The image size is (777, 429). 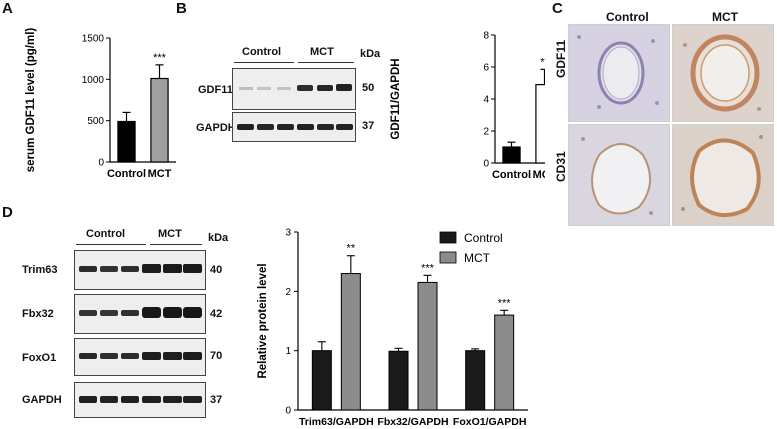 What do you see at coordinates (368, 126) in the screenshot?
I see `blot-b-kda-gapdh: 37` at bounding box center [368, 126].